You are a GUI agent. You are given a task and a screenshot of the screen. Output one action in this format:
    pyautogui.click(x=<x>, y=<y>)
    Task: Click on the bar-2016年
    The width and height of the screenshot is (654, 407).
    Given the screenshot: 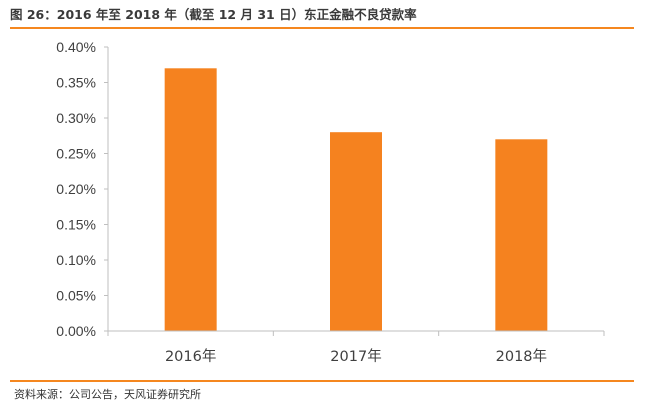 What is the action you would take?
    pyautogui.click(x=190, y=200)
    